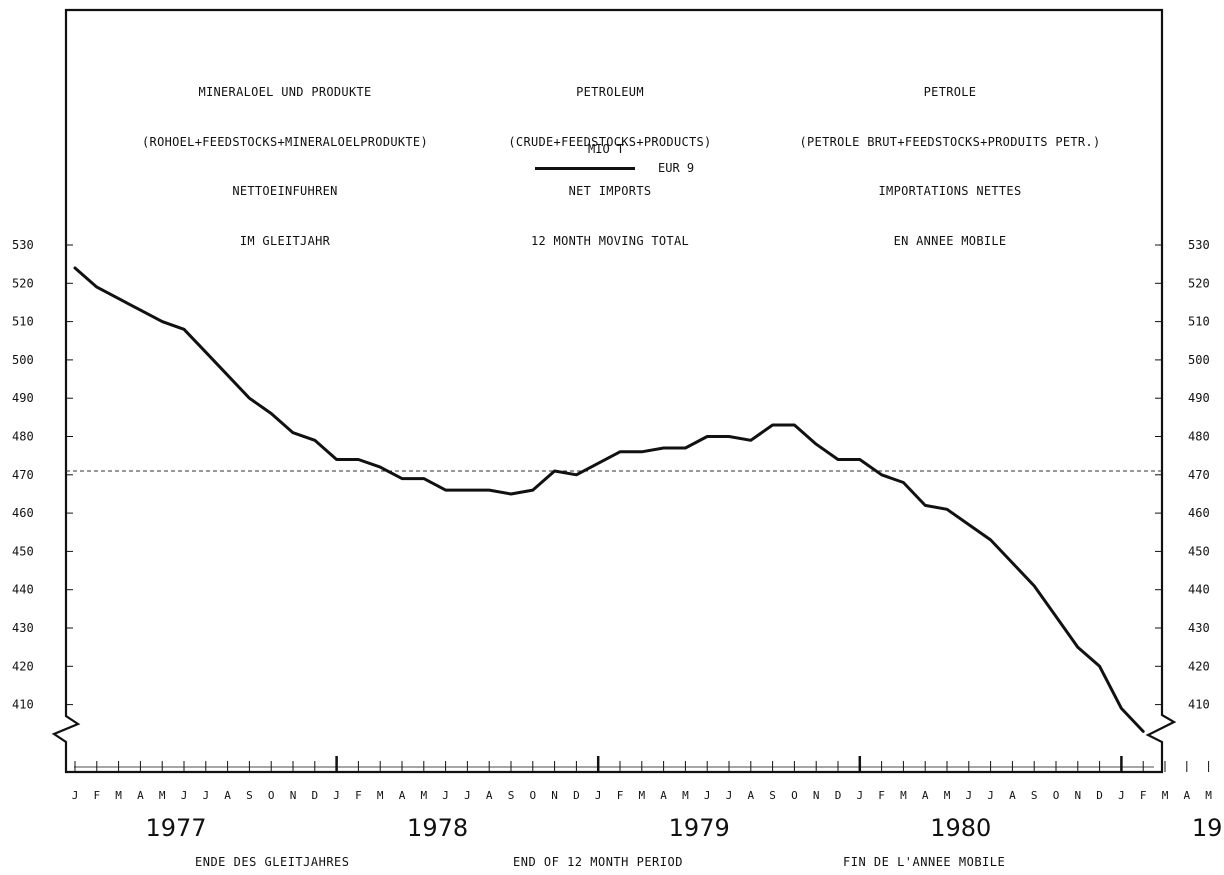 Image resolution: width=1224 pixels, height=875 pixels. What do you see at coordinates (606, 149) in the screenshot?
I see `legend-unit: MIO T` at bounding box center [606, 149].